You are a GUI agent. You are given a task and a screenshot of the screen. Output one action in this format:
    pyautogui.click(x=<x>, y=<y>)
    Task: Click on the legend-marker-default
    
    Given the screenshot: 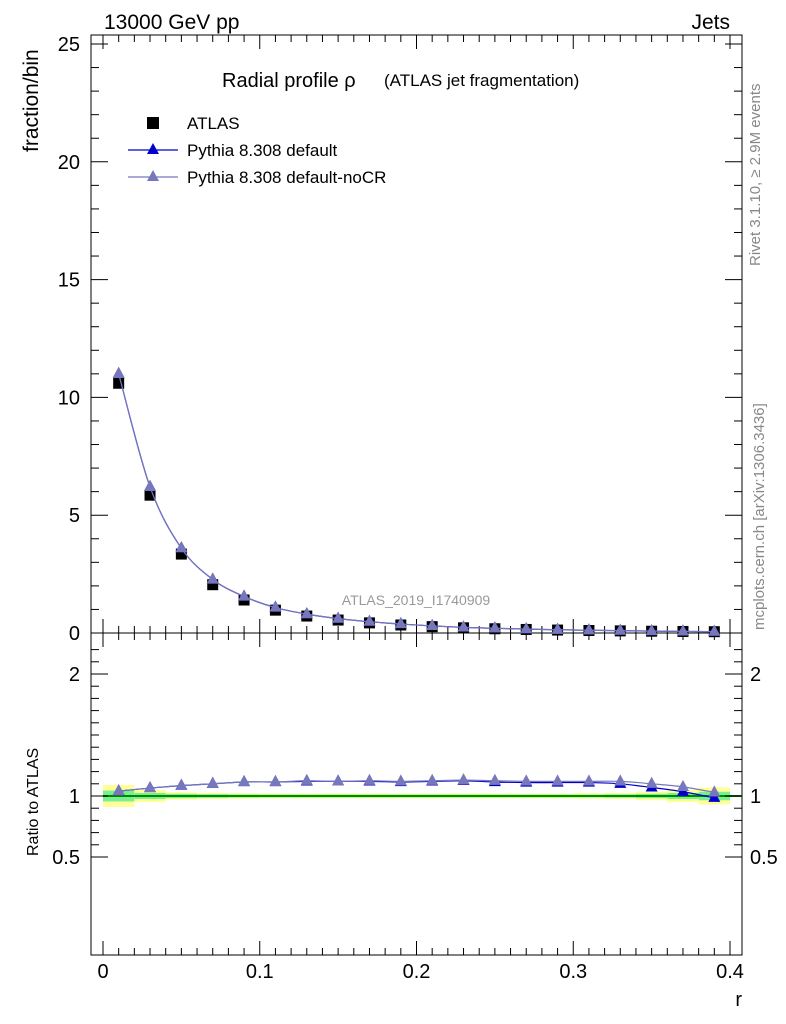 What is the action you would take?
    pyautogui.click(x=153, y=148)
    